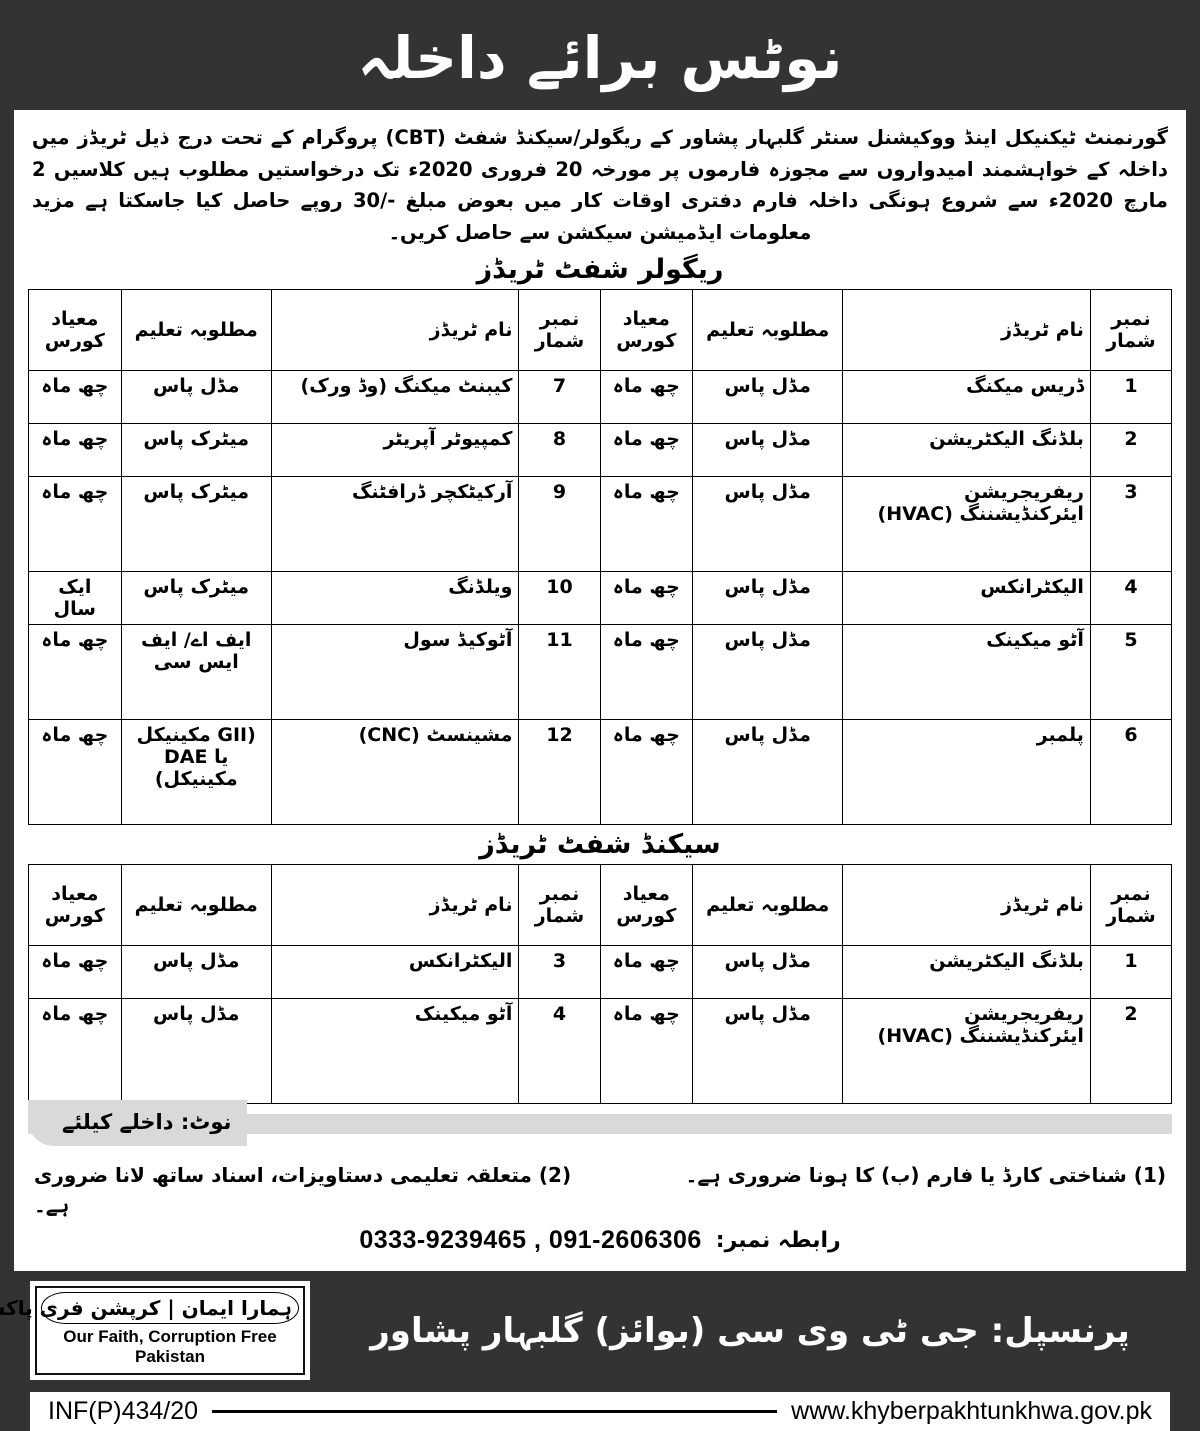 The height and width of the screenshot is (1431, 1200). What do you see at coordinates (559, 772) in the screenshot?
I see `cell-num: 12` at bounding box center [559, 772].